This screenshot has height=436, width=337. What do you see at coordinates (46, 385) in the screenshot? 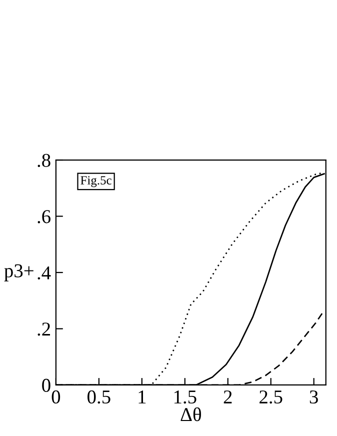
I see `y-tick-label: 0` at bounding box center [46, 385].